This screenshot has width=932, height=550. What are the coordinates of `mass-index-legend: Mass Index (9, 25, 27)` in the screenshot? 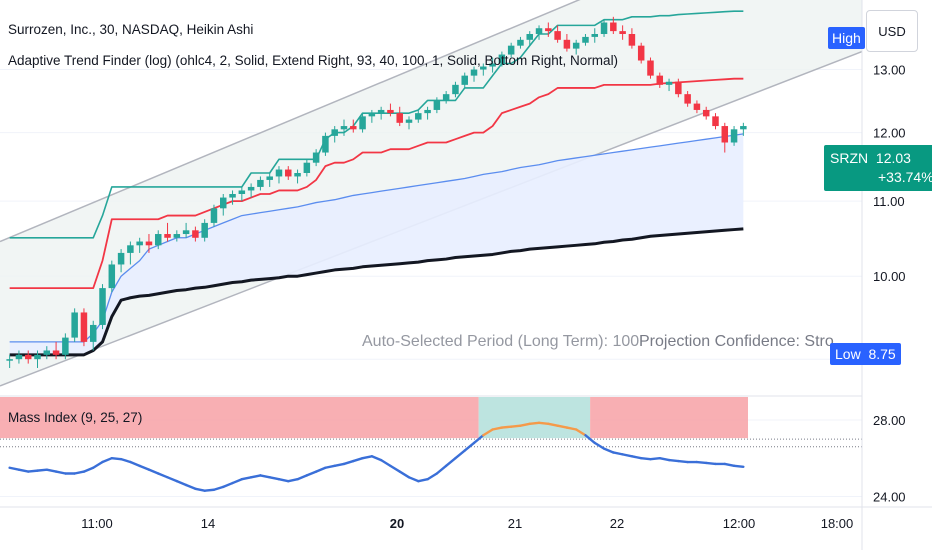 It's located at (75, 417).